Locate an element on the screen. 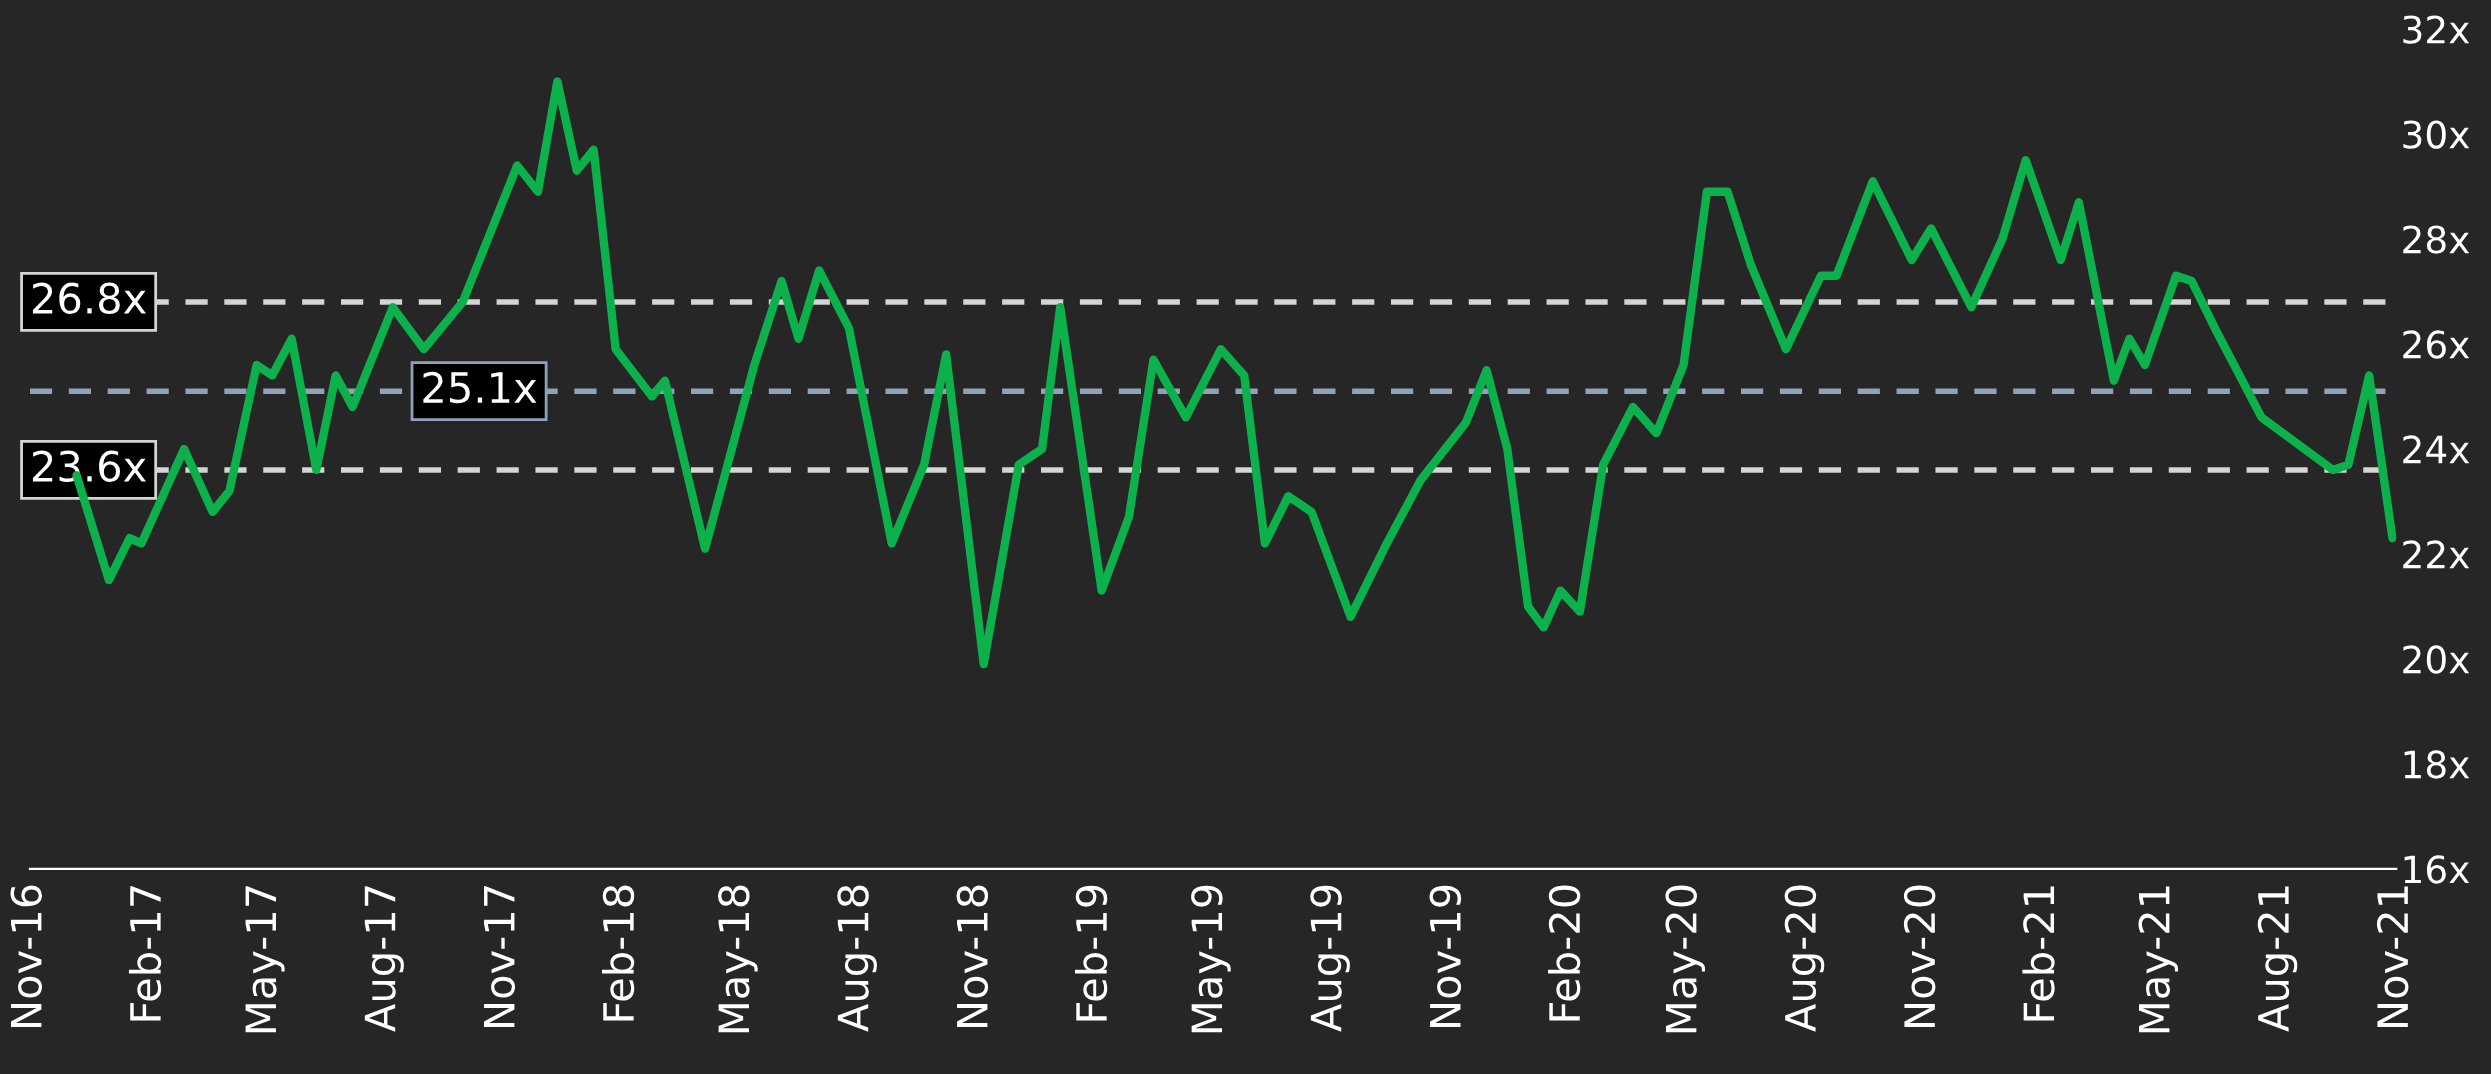 Image resolution: width=2491 pixels, height=1074 pixels. x-tick-label: Feb-19 is located at coordinates (1091, 953).